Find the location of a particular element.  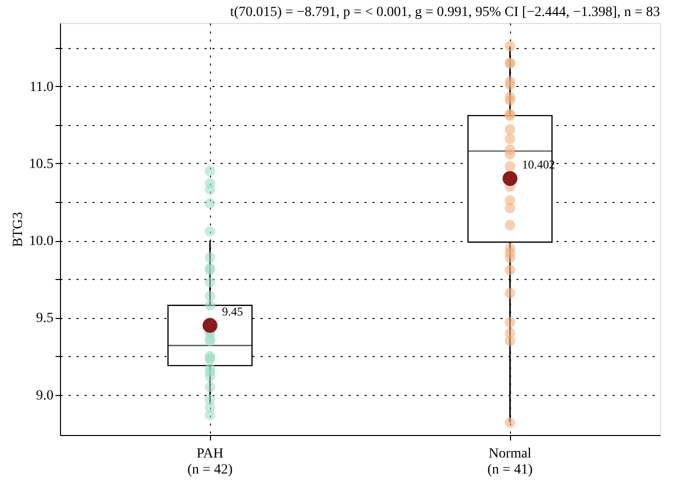

data-label: 9.45 is located at coordinates (232, 311).